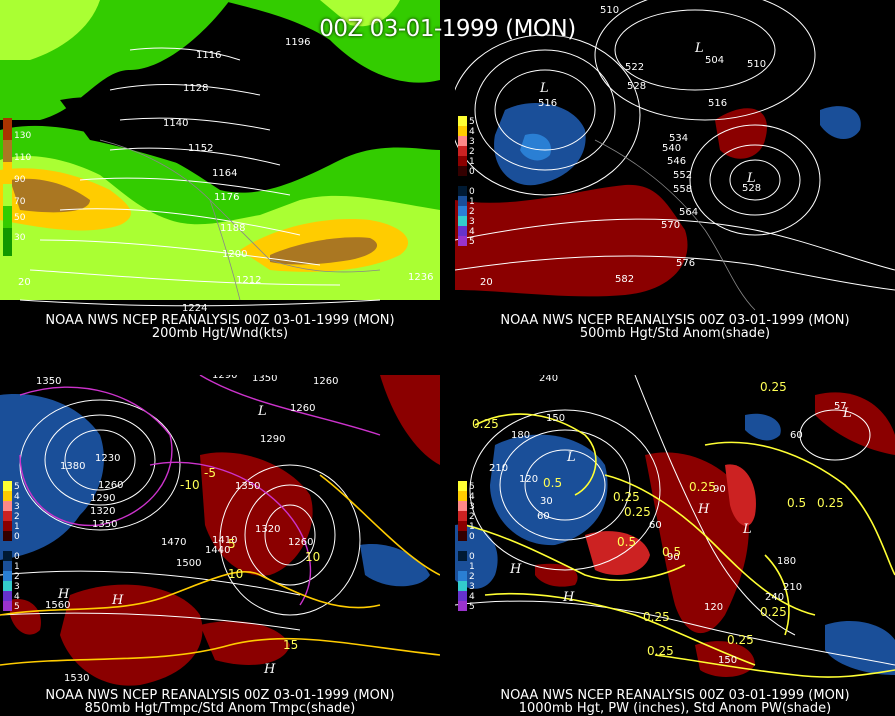 This screenshot has height=716, width=895. What do you see at coordinates (173, 542) in the screenshot?
I see `contour-label: 1470` at bounding box center [173, 542].